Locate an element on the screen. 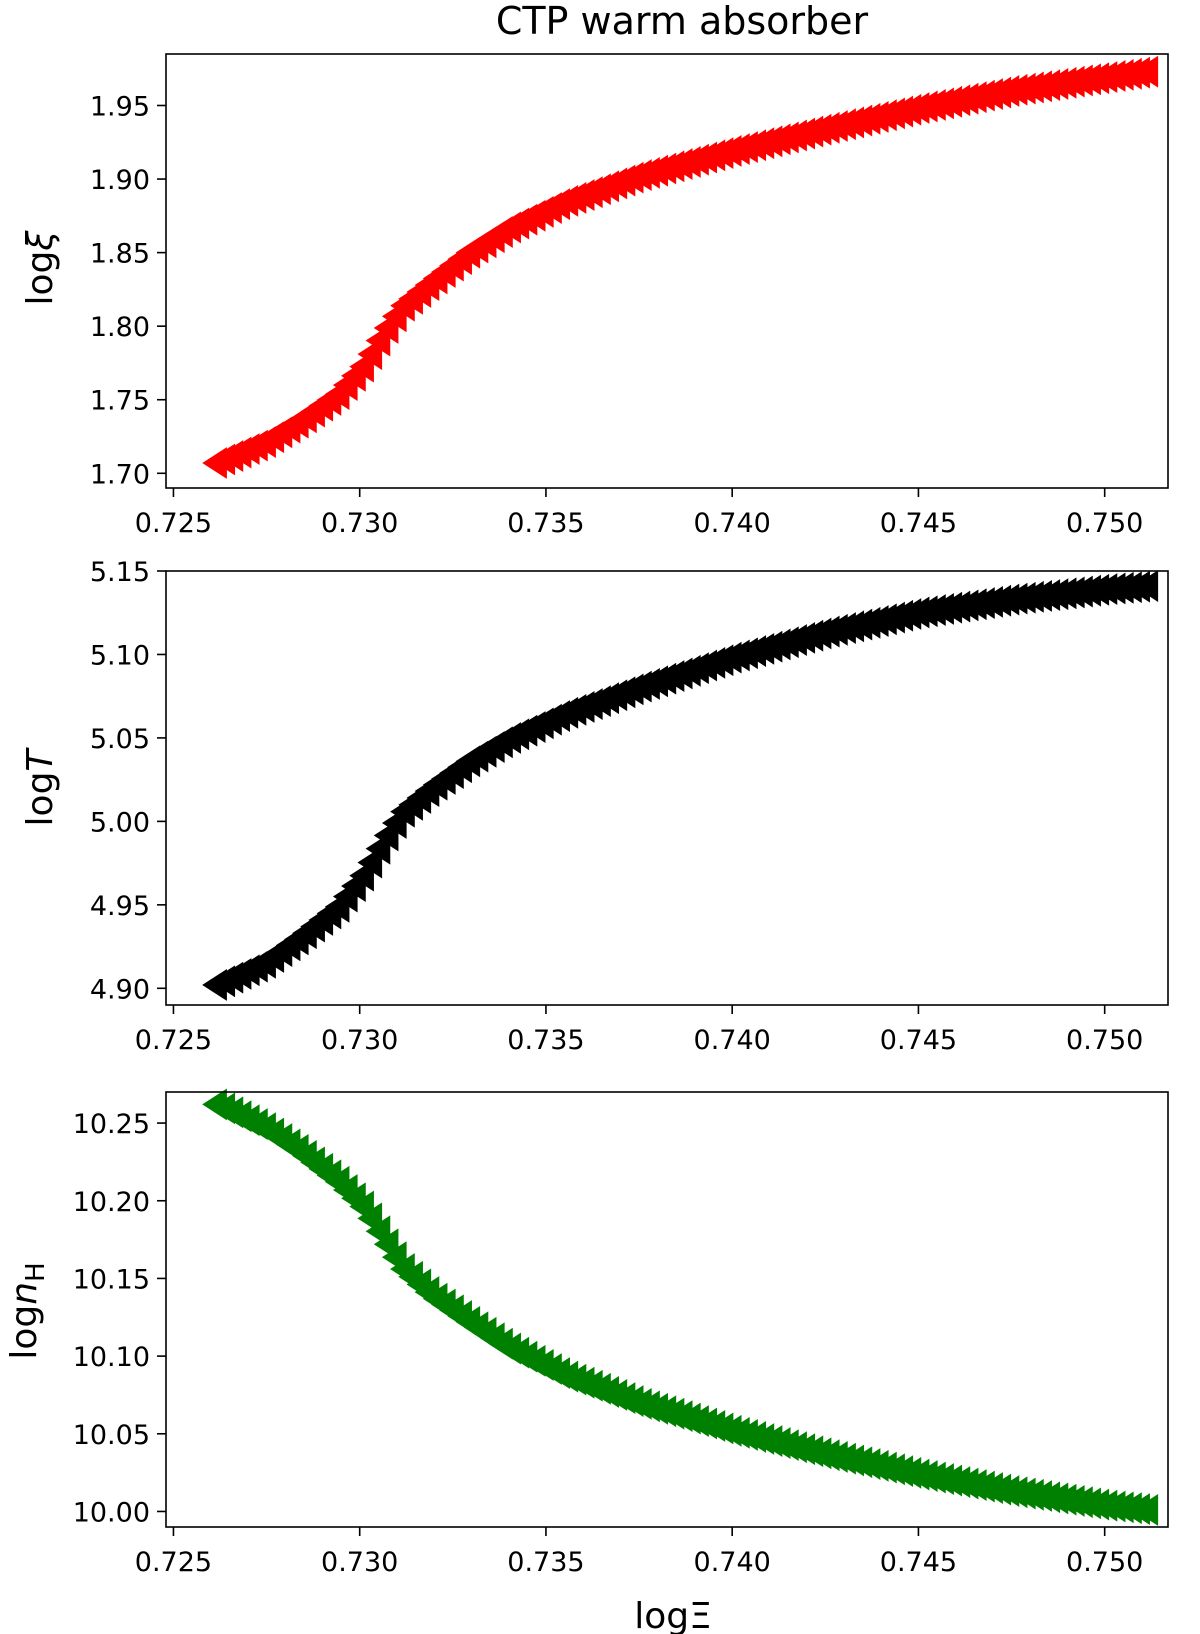  y-tick-label: 4.90 is located at coordinates (120, 989).